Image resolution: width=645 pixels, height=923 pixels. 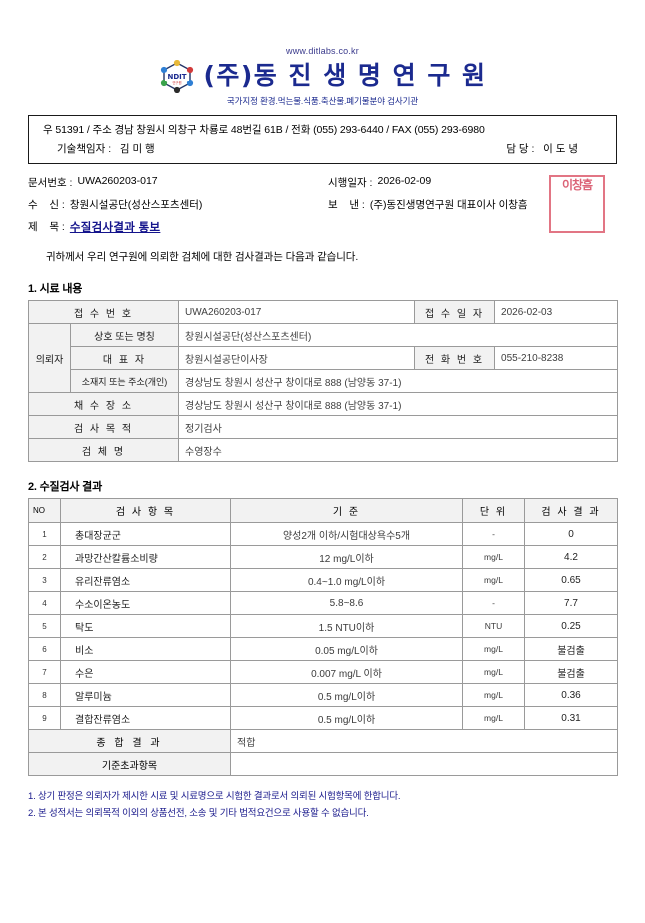 I want to click on company-title-row: NDIT 연구원 (주)동 진 생 명 연 구 원, so click(x=322, y=76).